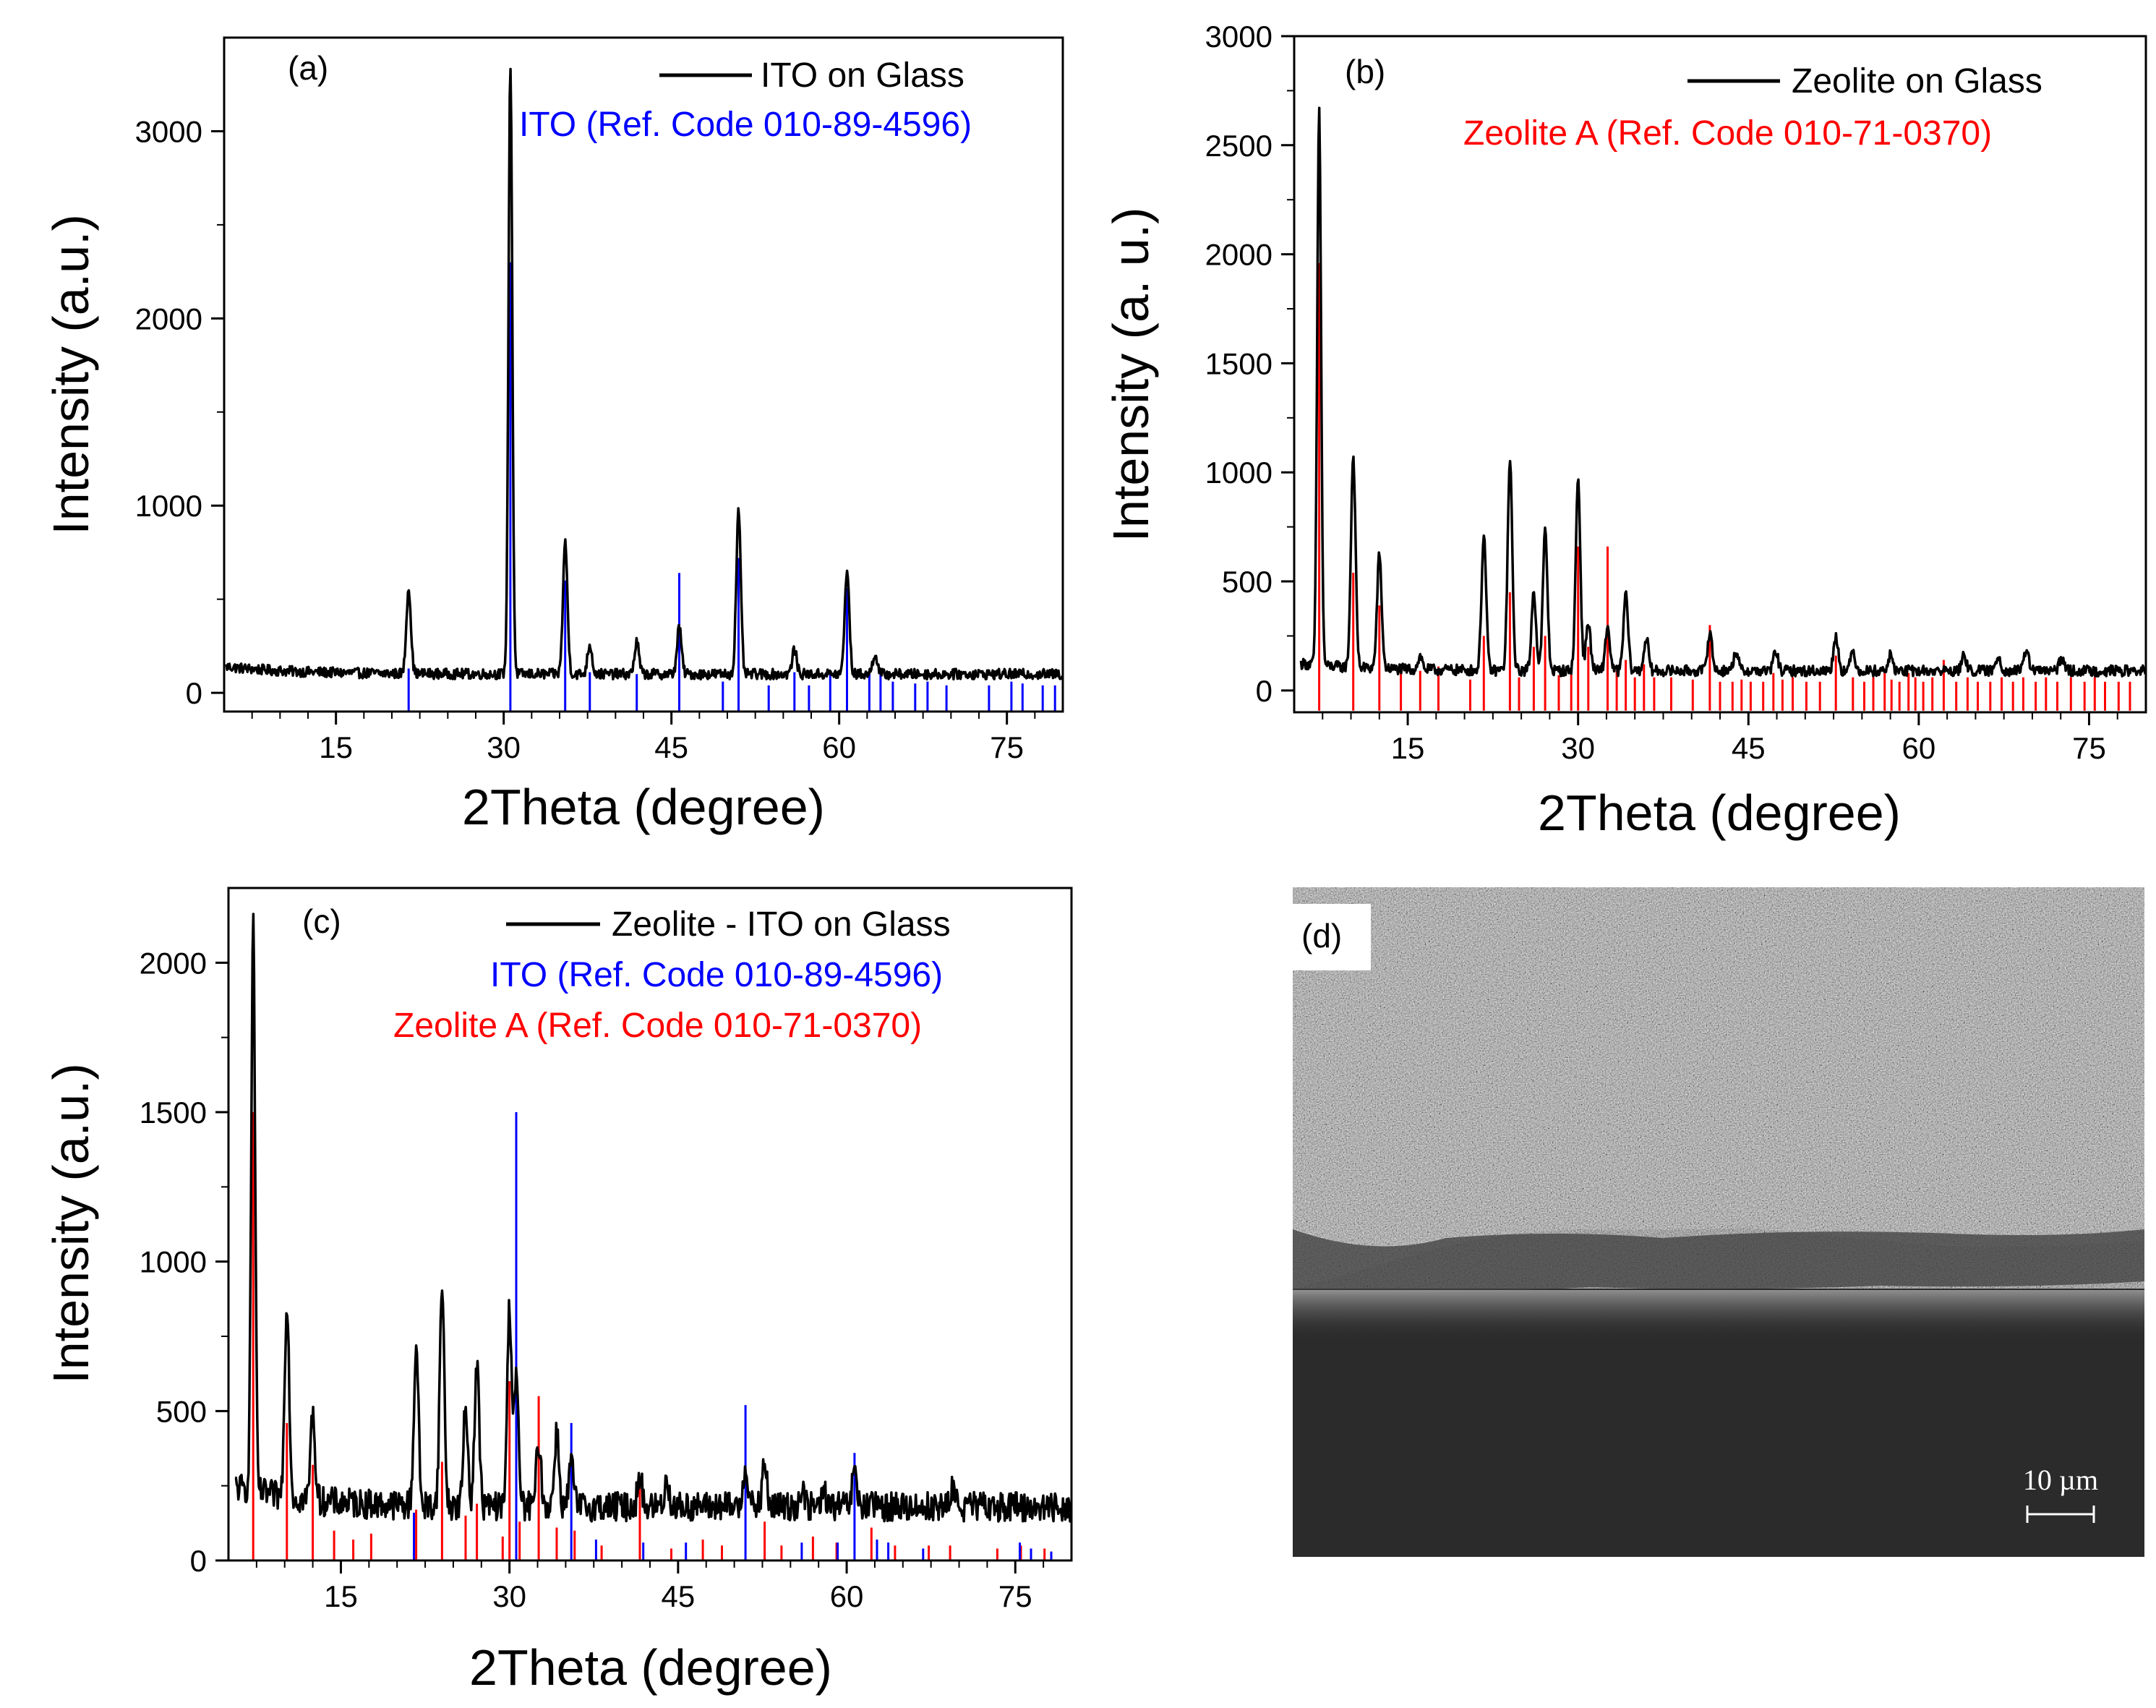  I want to click on panel-c-y-tick-label: 0, so click(198, 1561).